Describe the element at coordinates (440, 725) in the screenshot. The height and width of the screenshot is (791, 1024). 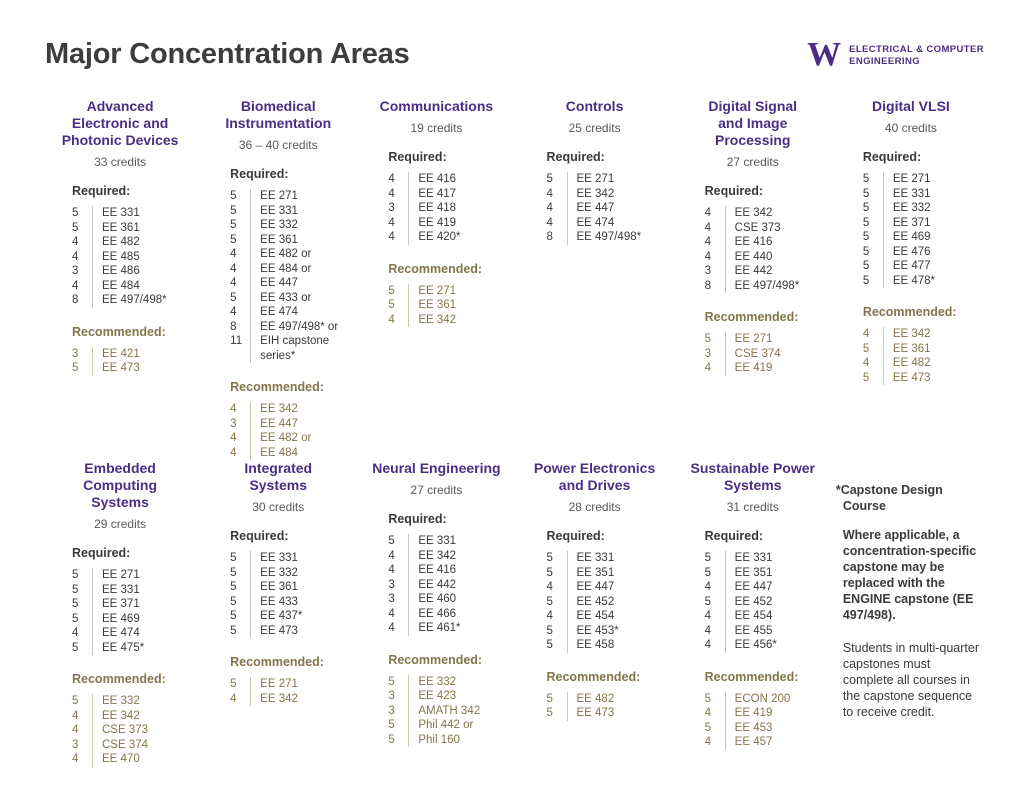
I see `course-name: Phil 442 or` at that location.